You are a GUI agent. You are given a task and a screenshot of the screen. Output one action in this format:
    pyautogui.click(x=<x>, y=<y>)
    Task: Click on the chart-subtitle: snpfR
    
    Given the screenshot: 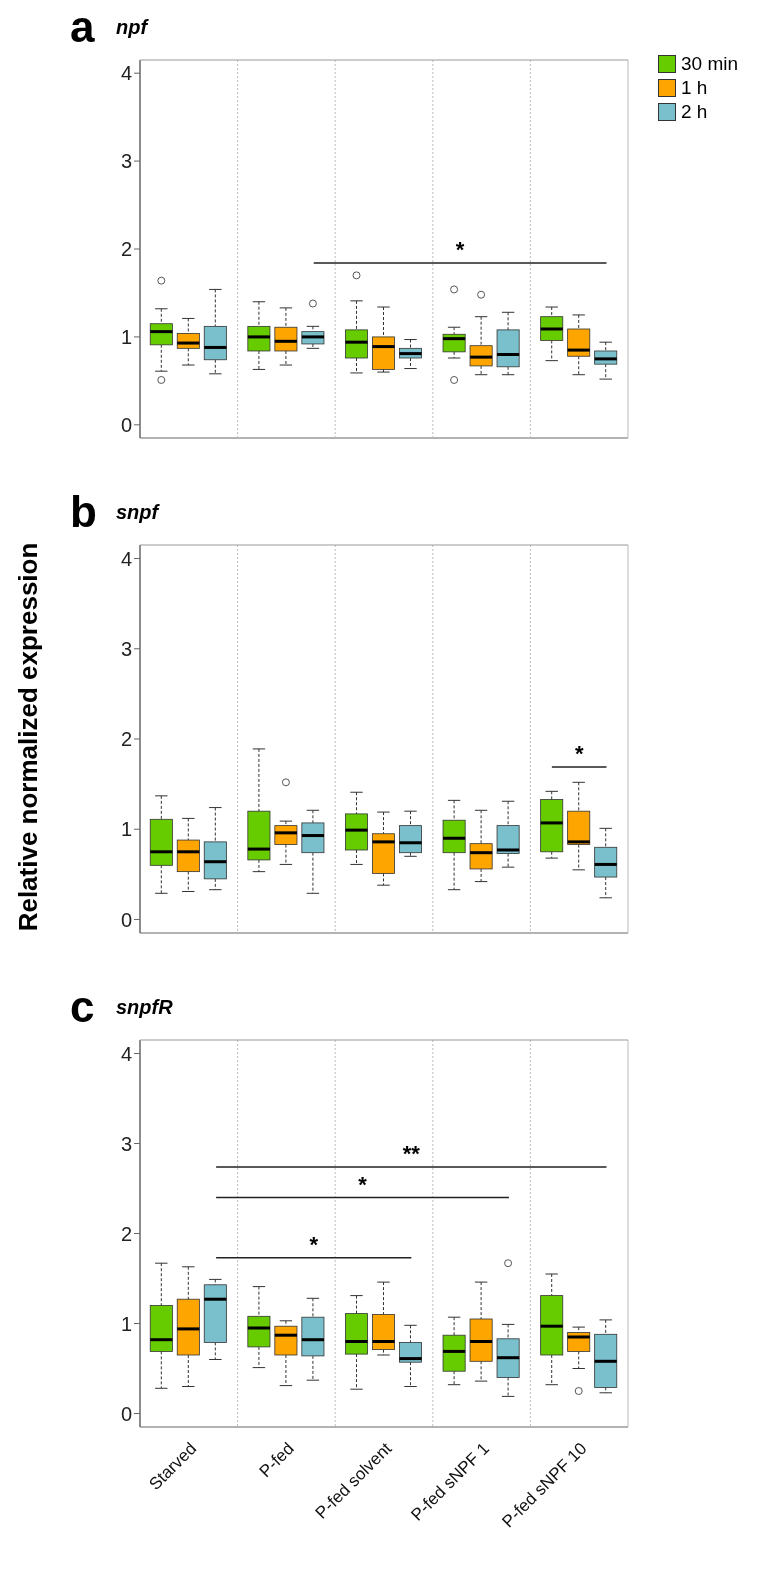 What is the action you would take?
    pyautogui.click(x=144, y=1007)
    